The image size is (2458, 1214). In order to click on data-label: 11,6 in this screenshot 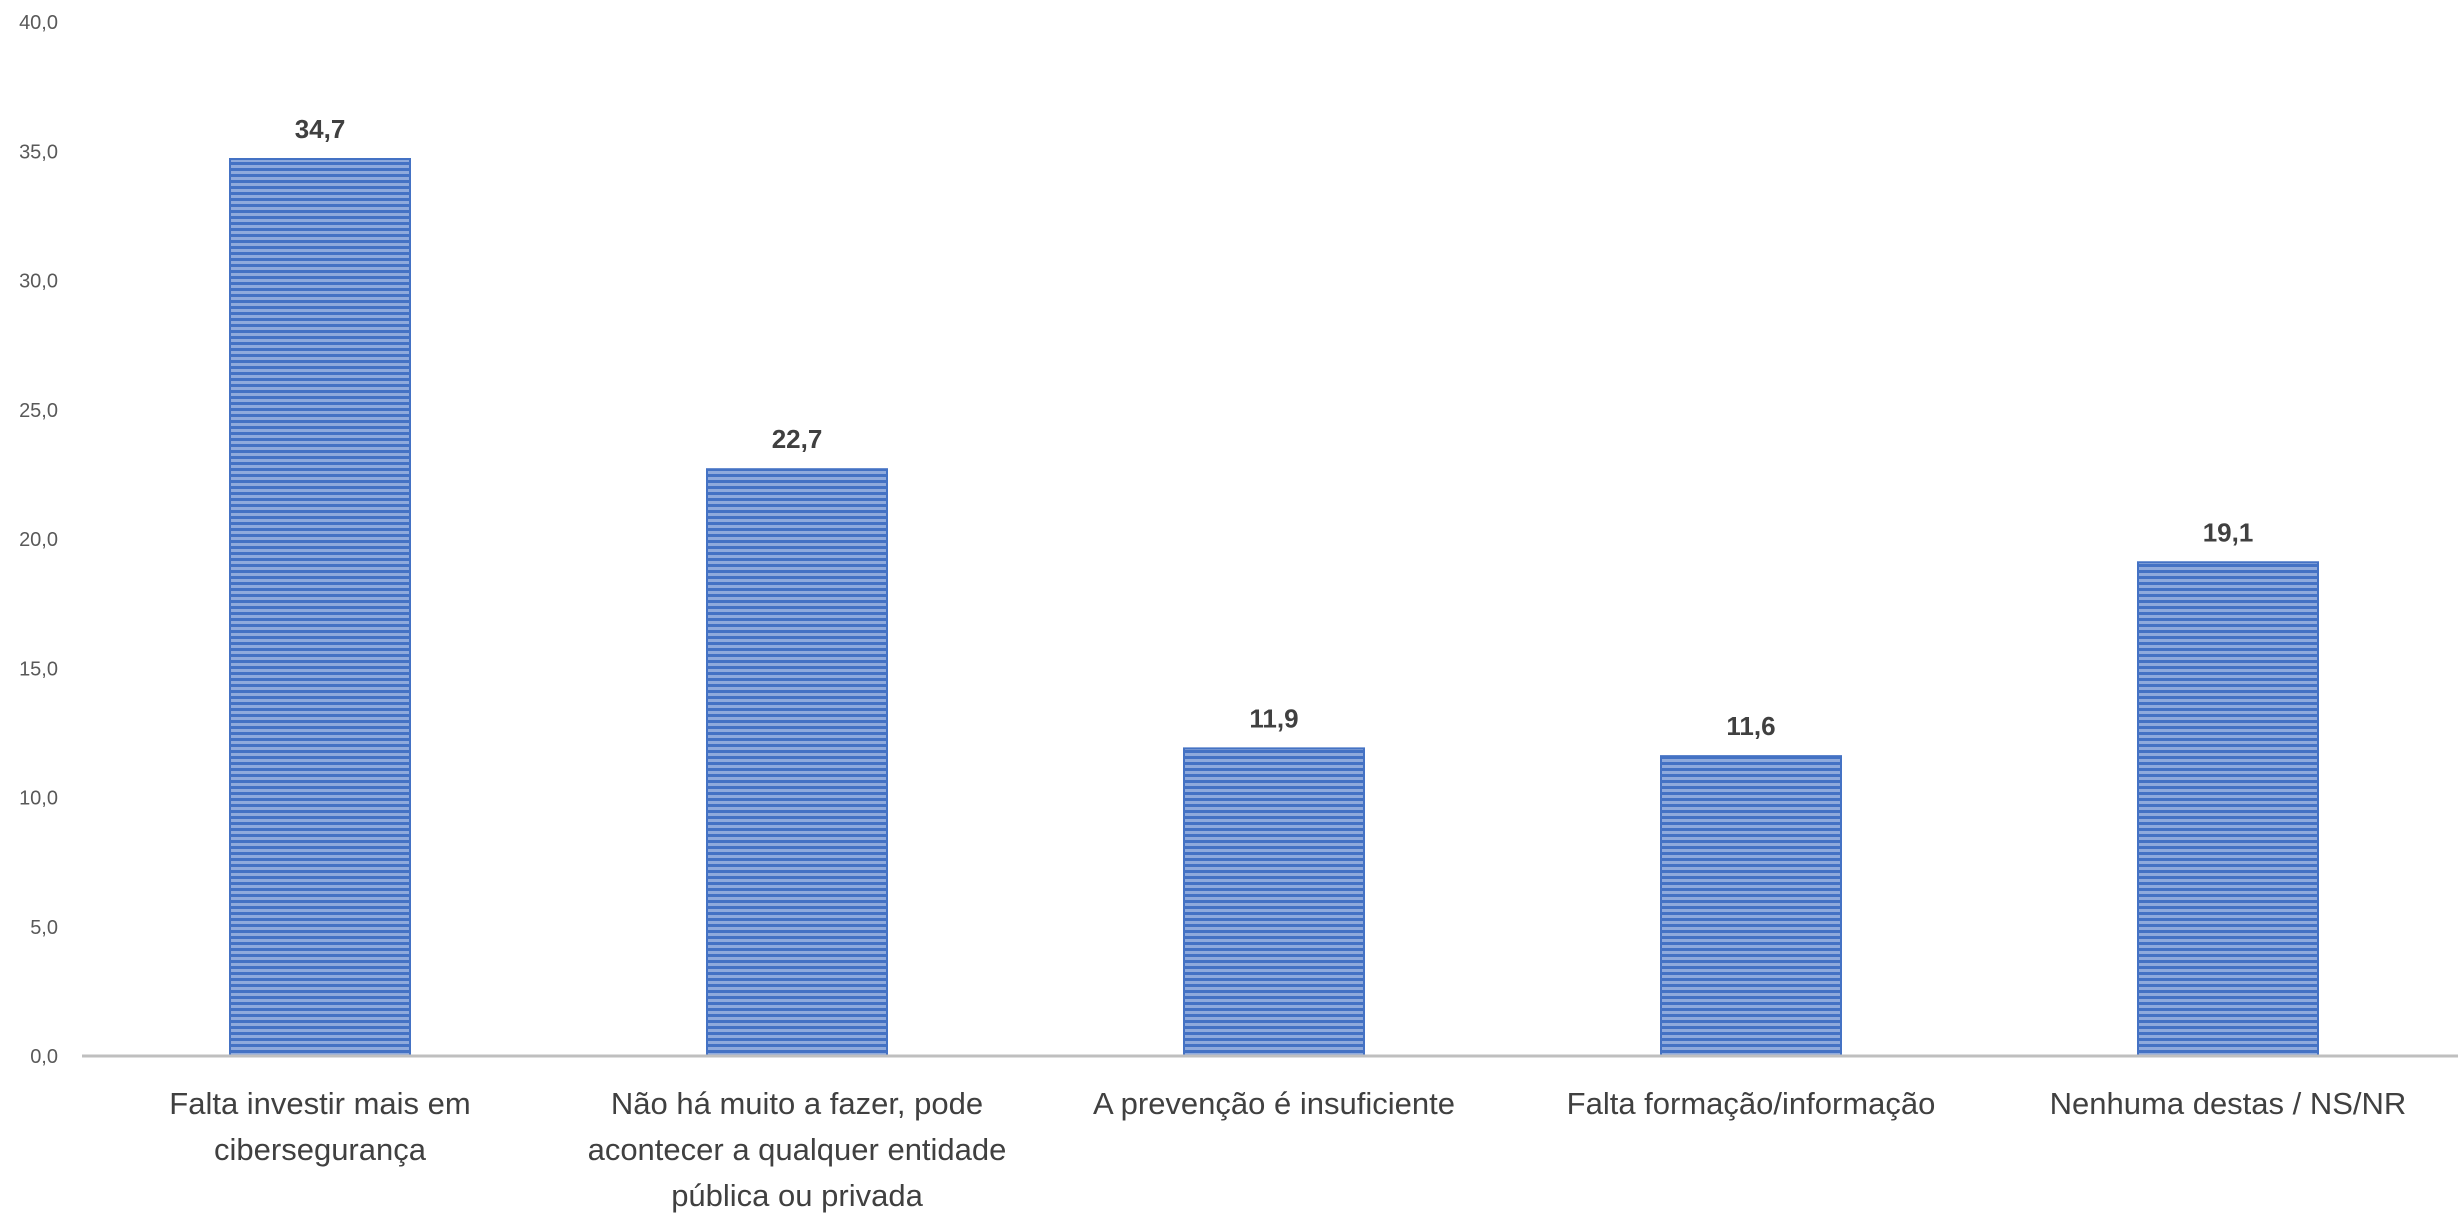, I will do `click(1750, 726)`.